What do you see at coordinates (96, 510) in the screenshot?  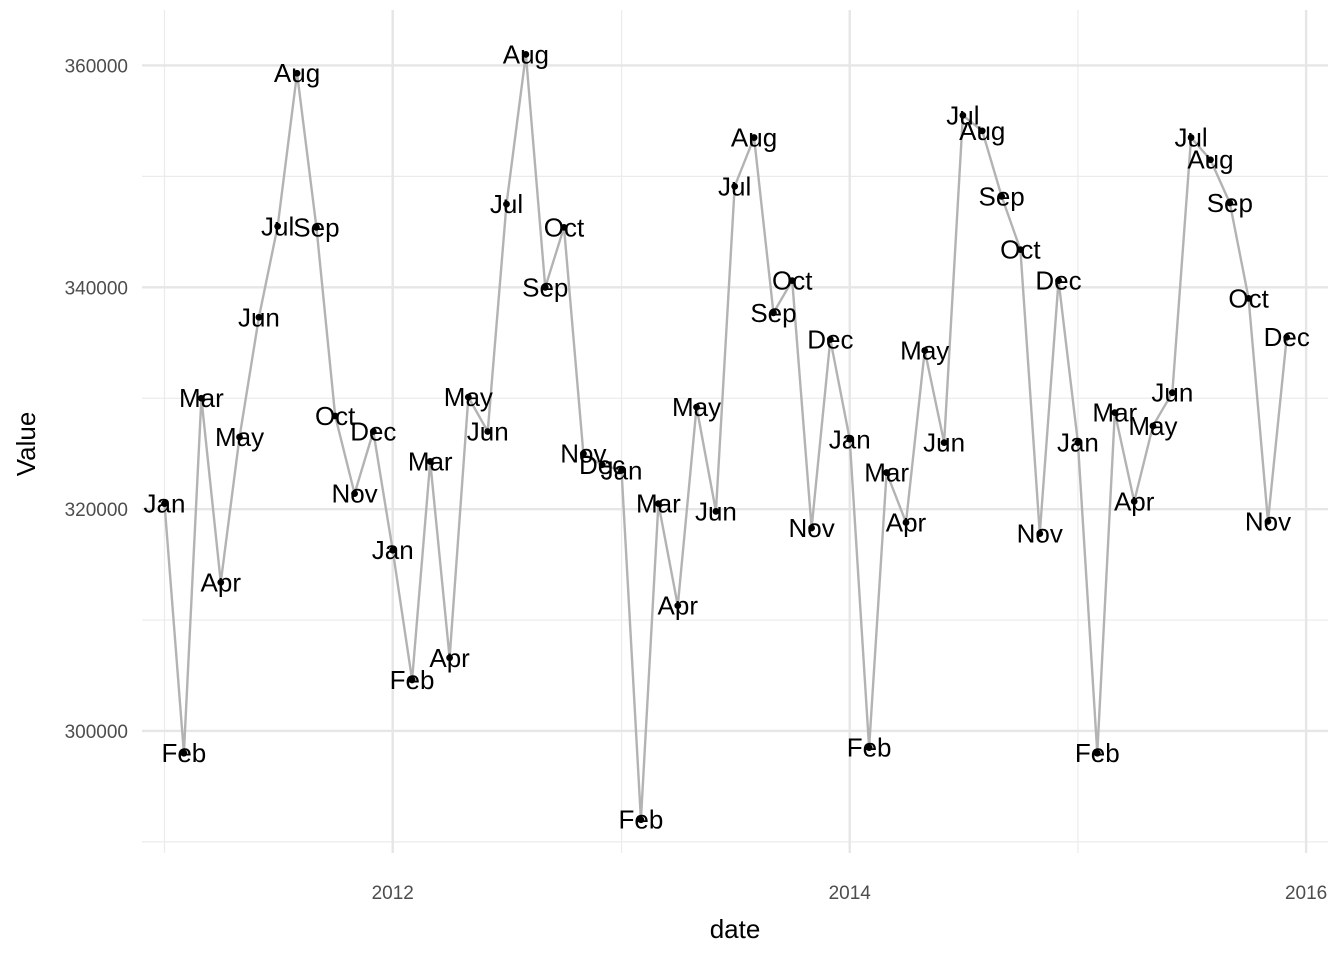 I see `y-tick-label: 320000` at bounding box center [96, 510].